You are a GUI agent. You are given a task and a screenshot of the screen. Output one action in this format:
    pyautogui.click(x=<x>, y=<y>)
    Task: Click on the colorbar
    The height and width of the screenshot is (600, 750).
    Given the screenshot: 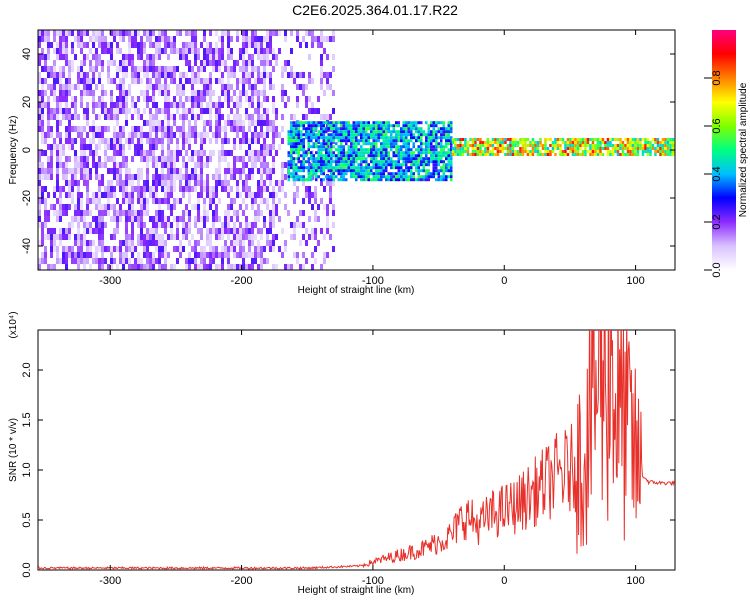 What is the action you would take?
    pyautogui.click(x=724, y=150)
    